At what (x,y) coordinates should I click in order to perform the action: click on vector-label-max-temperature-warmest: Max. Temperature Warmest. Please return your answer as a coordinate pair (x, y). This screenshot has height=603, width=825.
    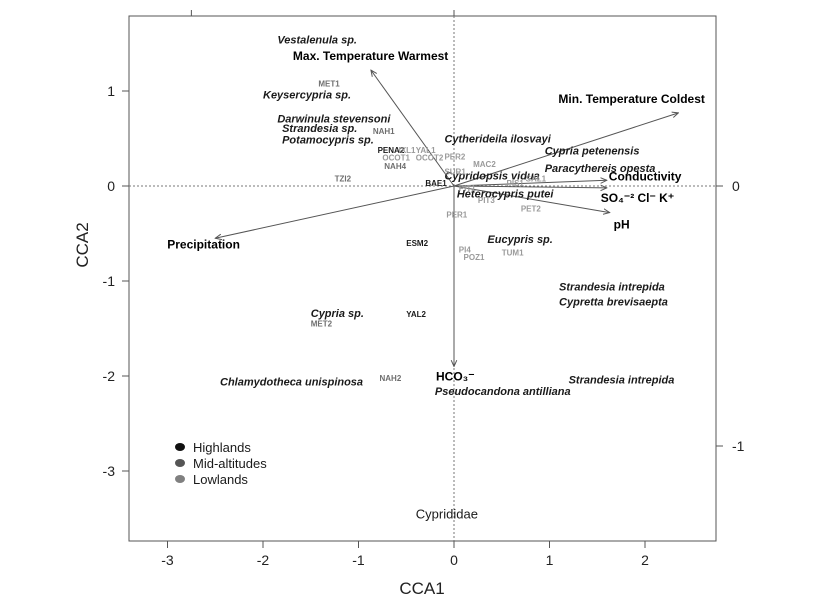
    Looking at the image, I should click on (370, 56).